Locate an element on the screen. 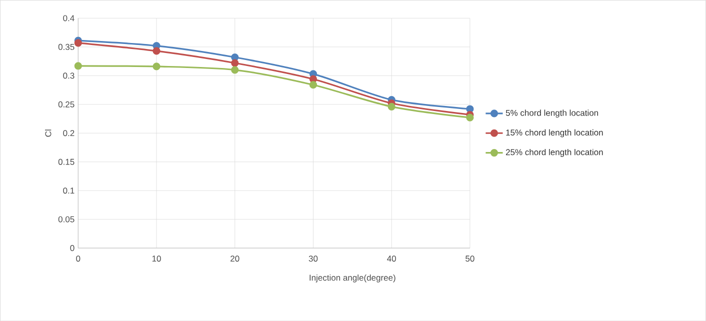 The width and height of the screenshot is (706, 321). y-tick-label: 0.1 is located at coordinates (68, 190).